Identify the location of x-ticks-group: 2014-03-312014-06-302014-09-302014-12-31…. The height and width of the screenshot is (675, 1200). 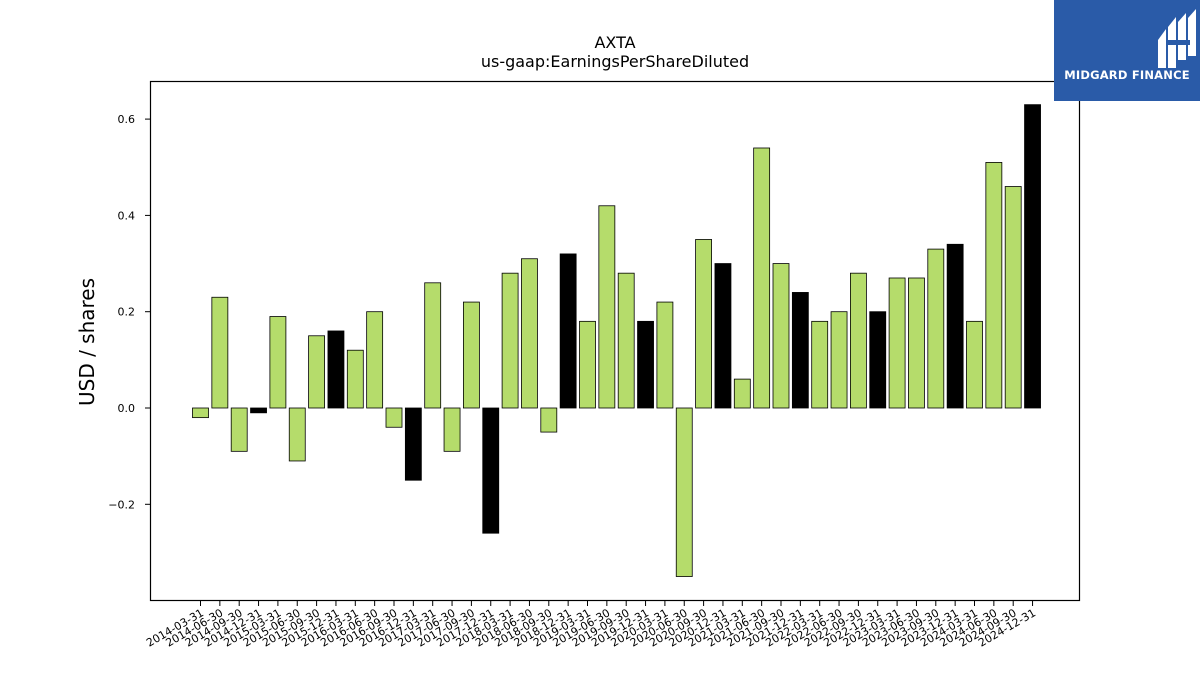
(591, 625).